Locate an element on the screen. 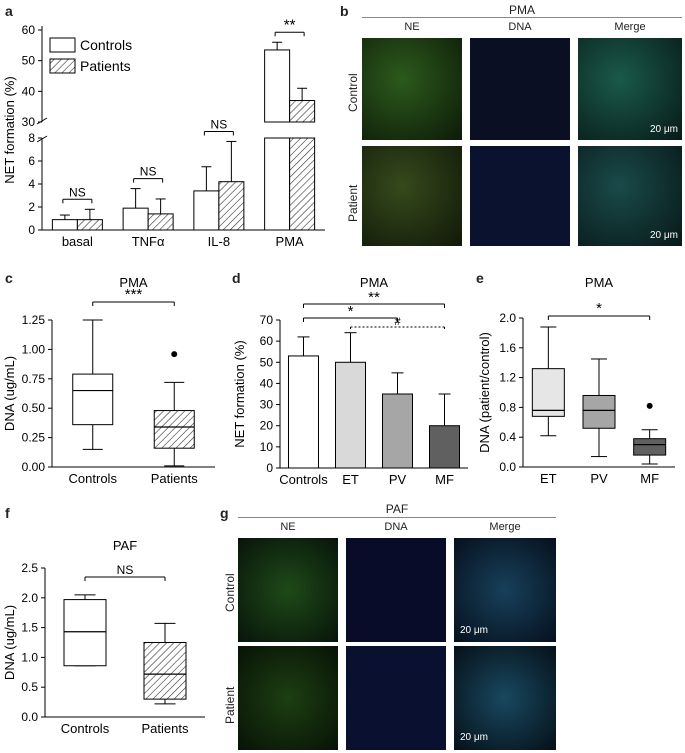 This screenshot has width=685, height=753. ytick-label-a: 6 is located at coordinates (31, 161).